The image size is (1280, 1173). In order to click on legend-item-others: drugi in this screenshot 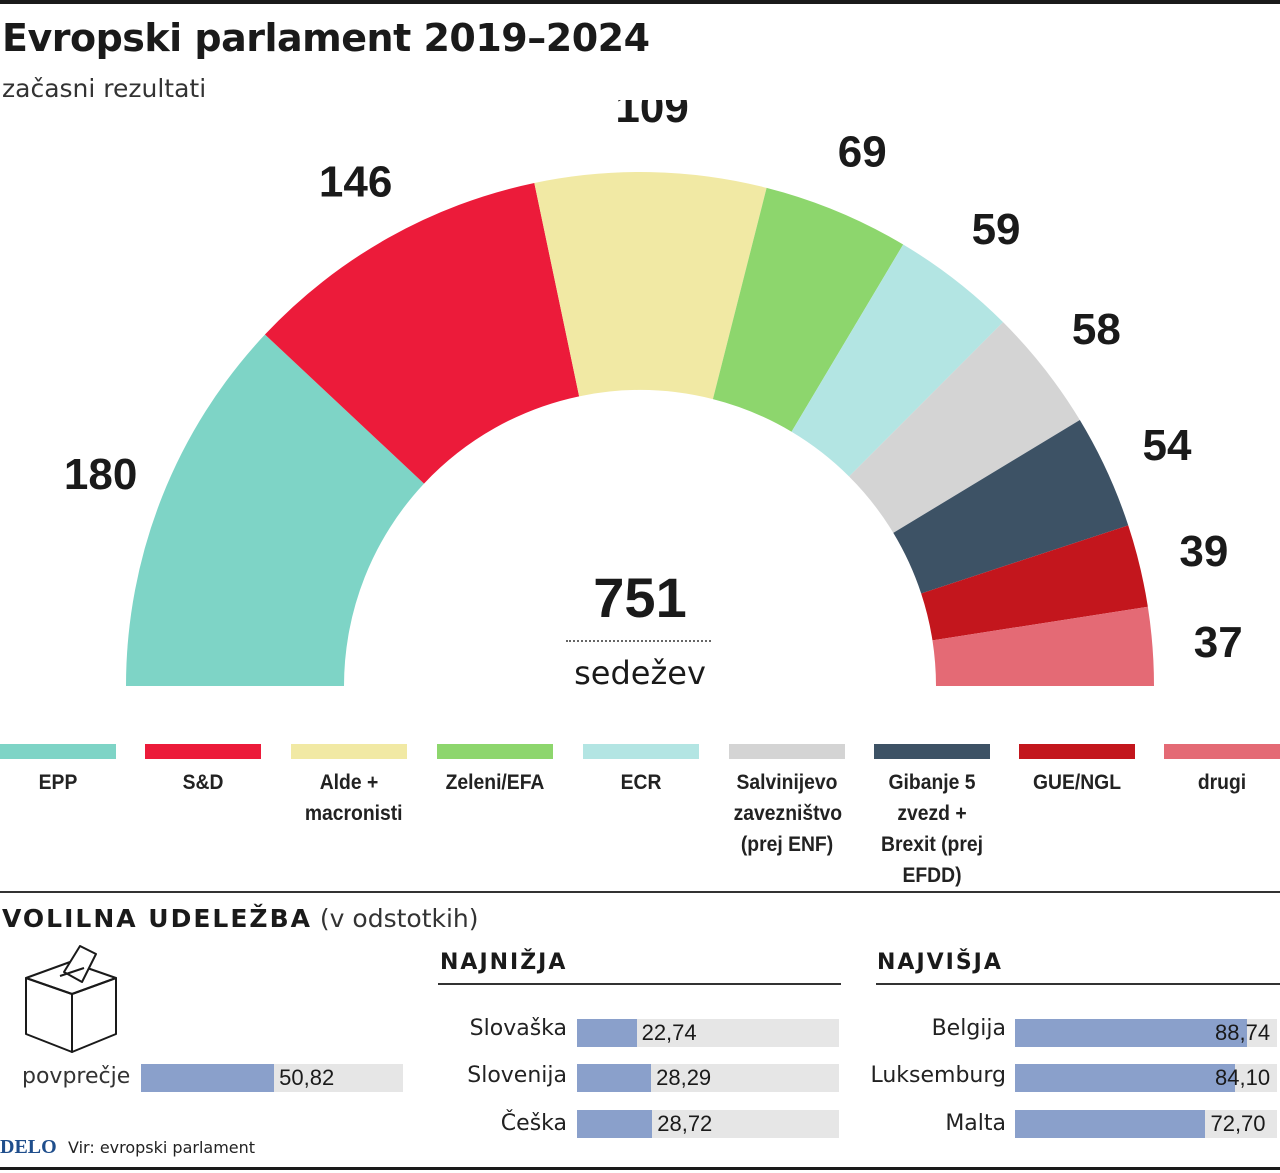, I will do `click(1222, 771)`.